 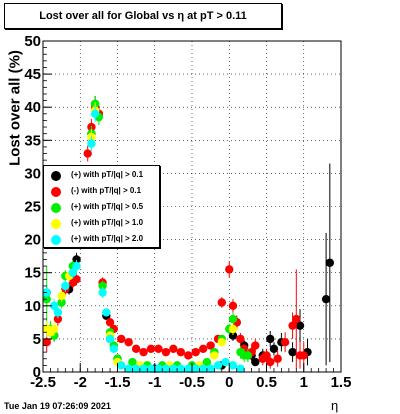 I want to click on x-tick-label: -0.5, so click(x=192, y=382).